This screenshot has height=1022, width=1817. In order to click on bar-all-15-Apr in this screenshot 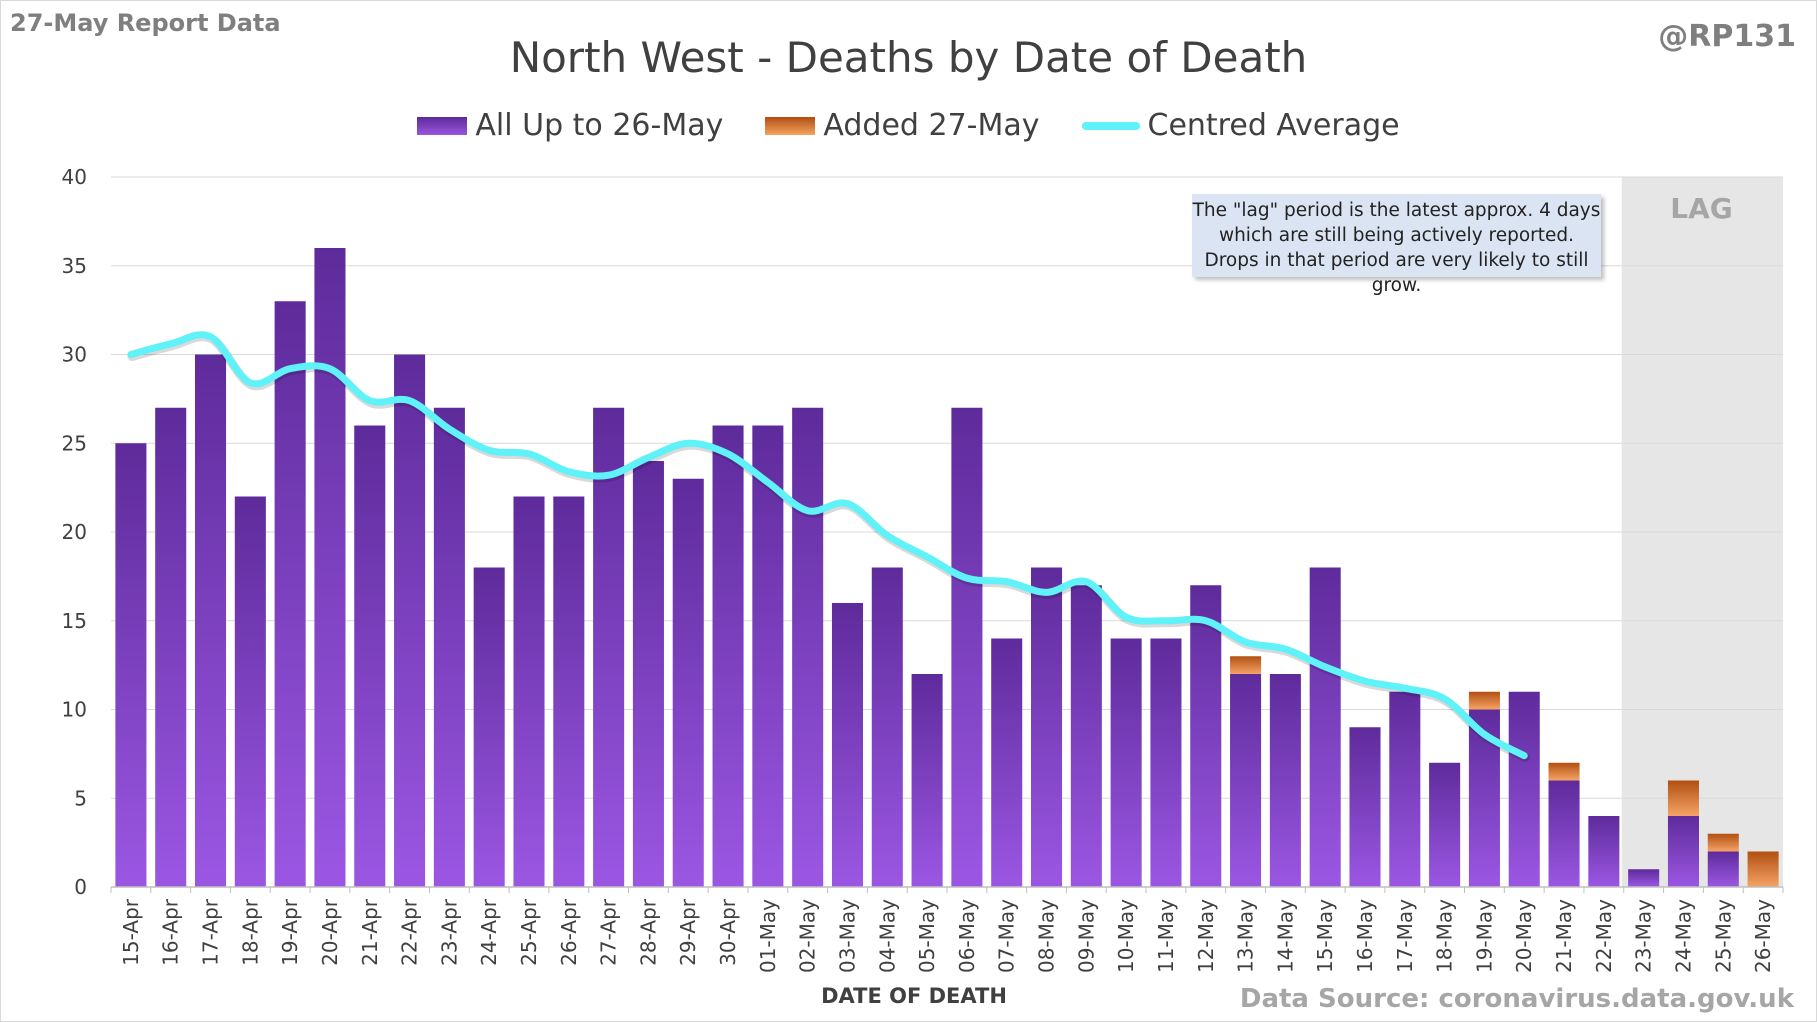, I will do `click(131, 665)`.